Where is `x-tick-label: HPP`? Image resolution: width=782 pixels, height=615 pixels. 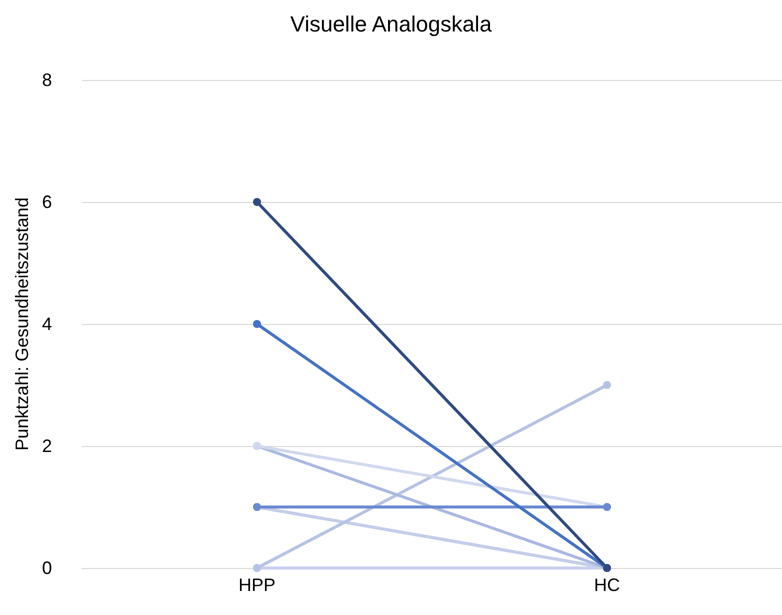 x-tick-label: HPP is located at coordinates (257, 585).